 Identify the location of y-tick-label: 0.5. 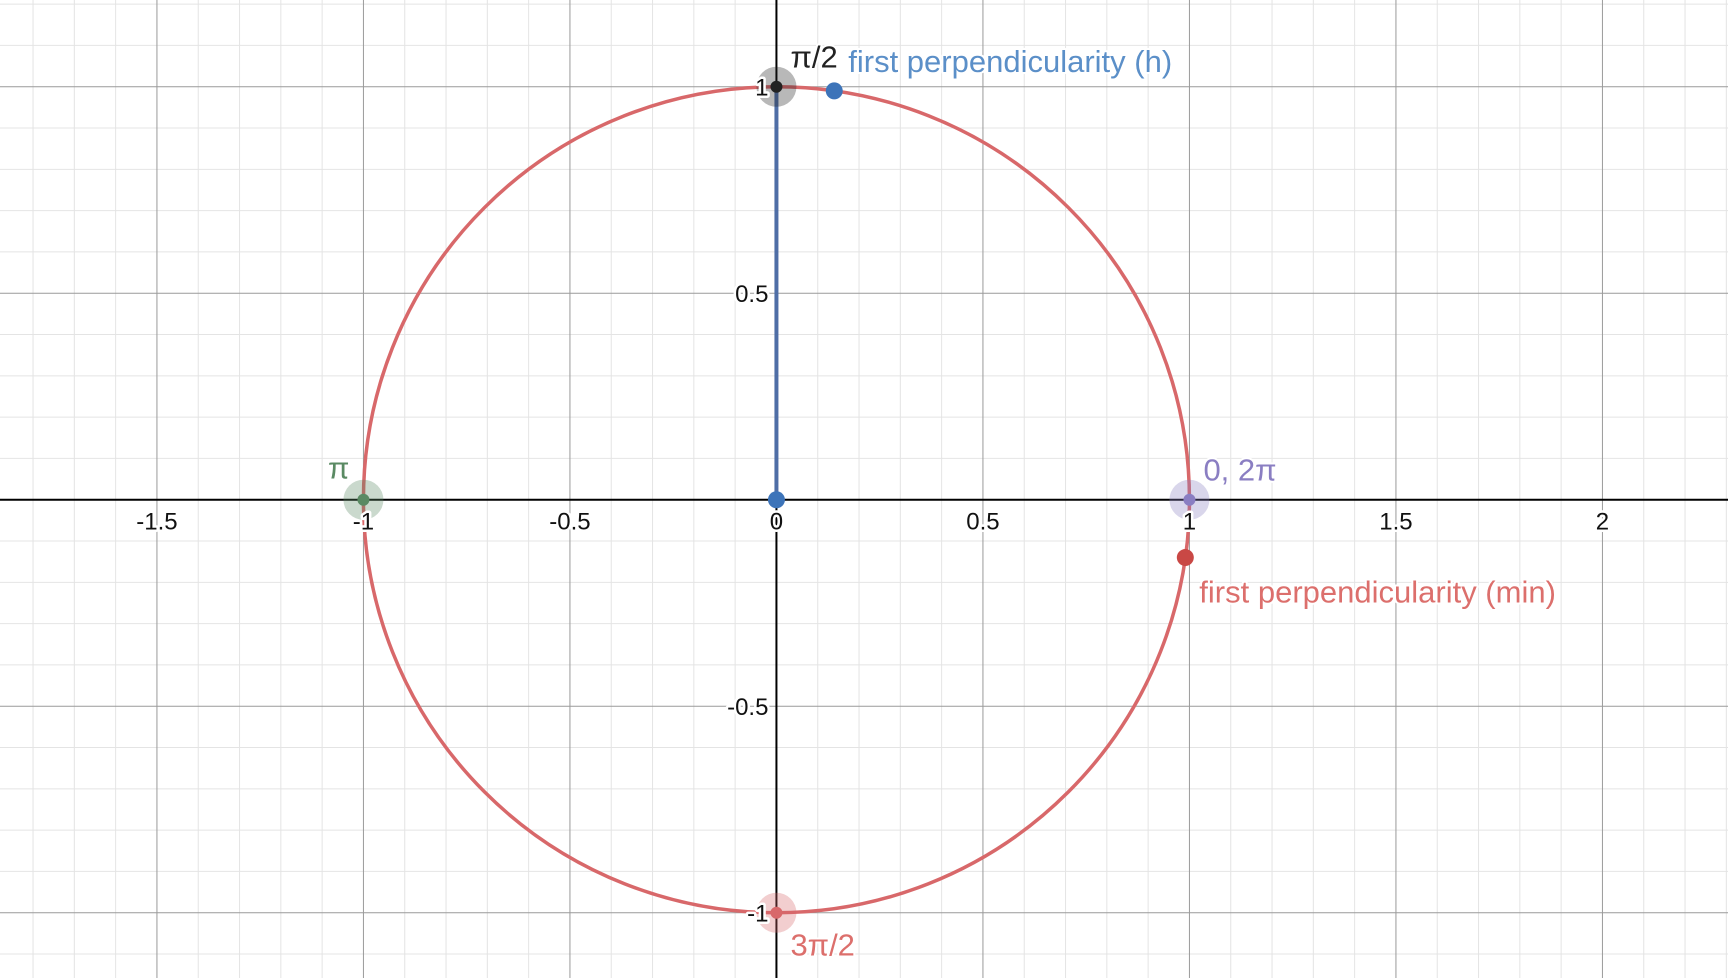
(751, 294).